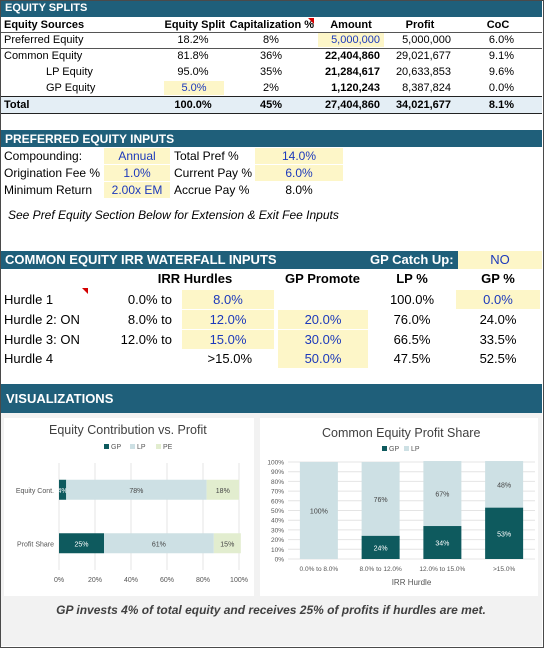 This screenshot has width=544, height=648. I want to click on row-profit: 20,633,853, so click(423, 72).